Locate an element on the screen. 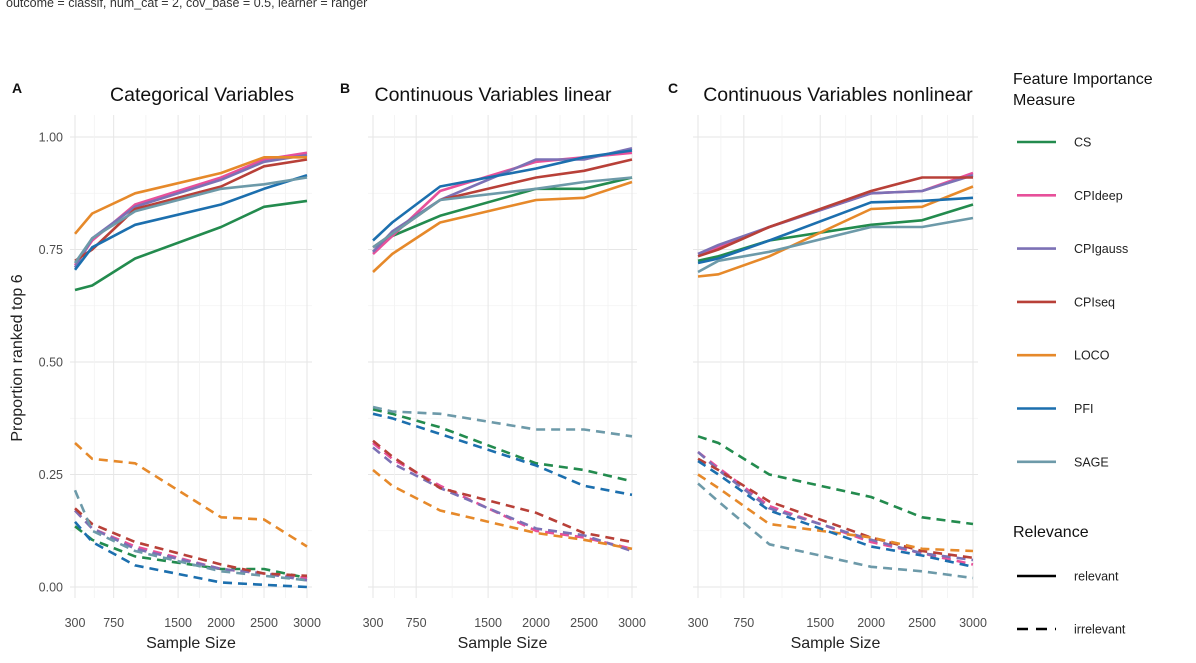  legend-item-cpideep: CPIdeep is located at coordinates (1070, 196).